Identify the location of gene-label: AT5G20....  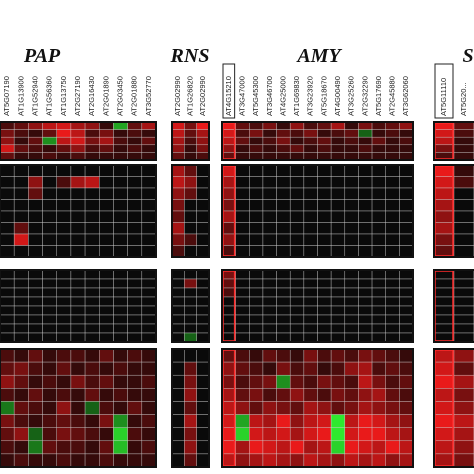
(463, 99).